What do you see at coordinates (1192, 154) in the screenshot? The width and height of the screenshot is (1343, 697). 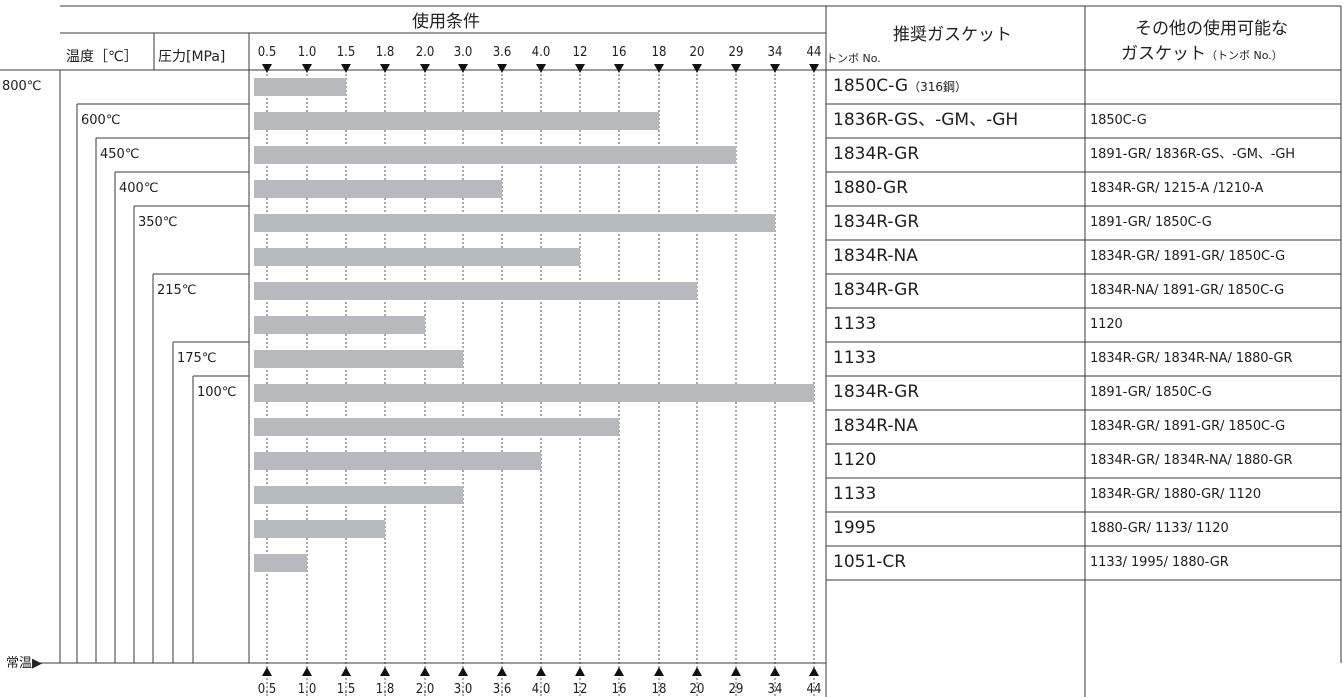 I see `other-gaskets: 1891-GR/ 1836R-GS、-GM、-GH` at bounding box center [1192, 154].